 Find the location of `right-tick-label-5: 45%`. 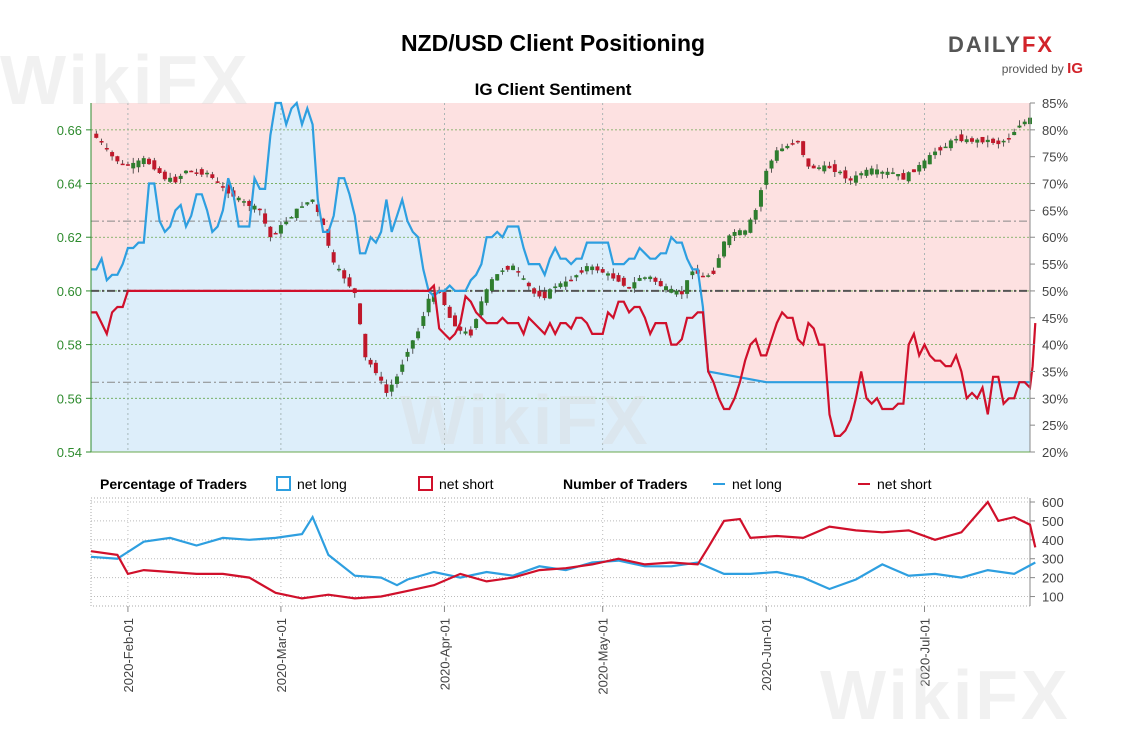

right-tick-label-5: 45% is located at coordinates (1055, 318).